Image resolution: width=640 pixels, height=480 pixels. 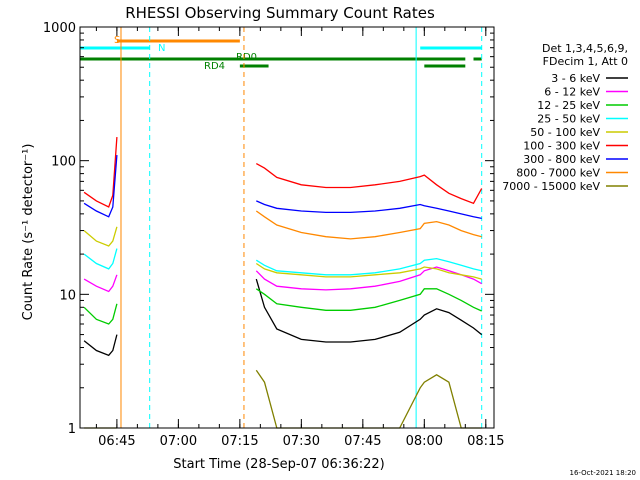 I want to click on flag-label-rd4: RD4, so click(x=214, y=66).